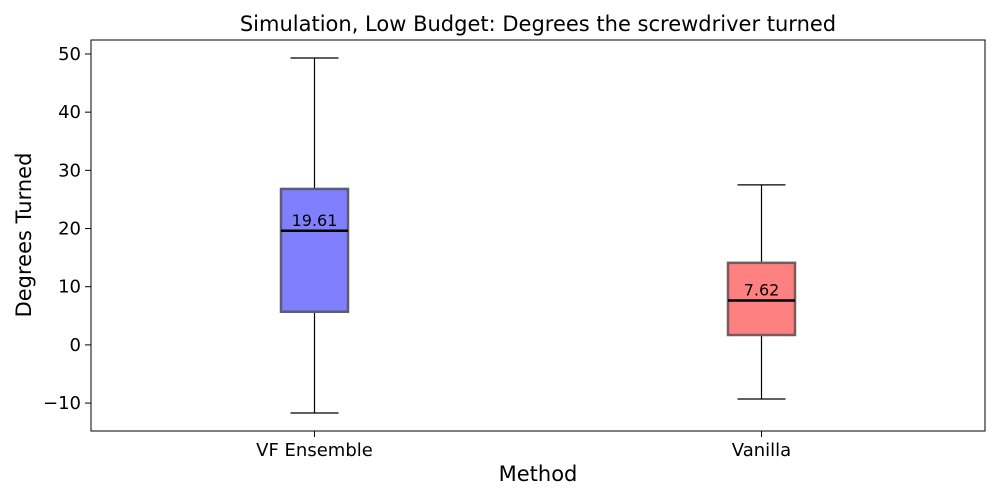 The image size is (1000, 500). Describe the element at coordinates (762, 290) in the screenshot. I see `median-label: 7.62` at that location.